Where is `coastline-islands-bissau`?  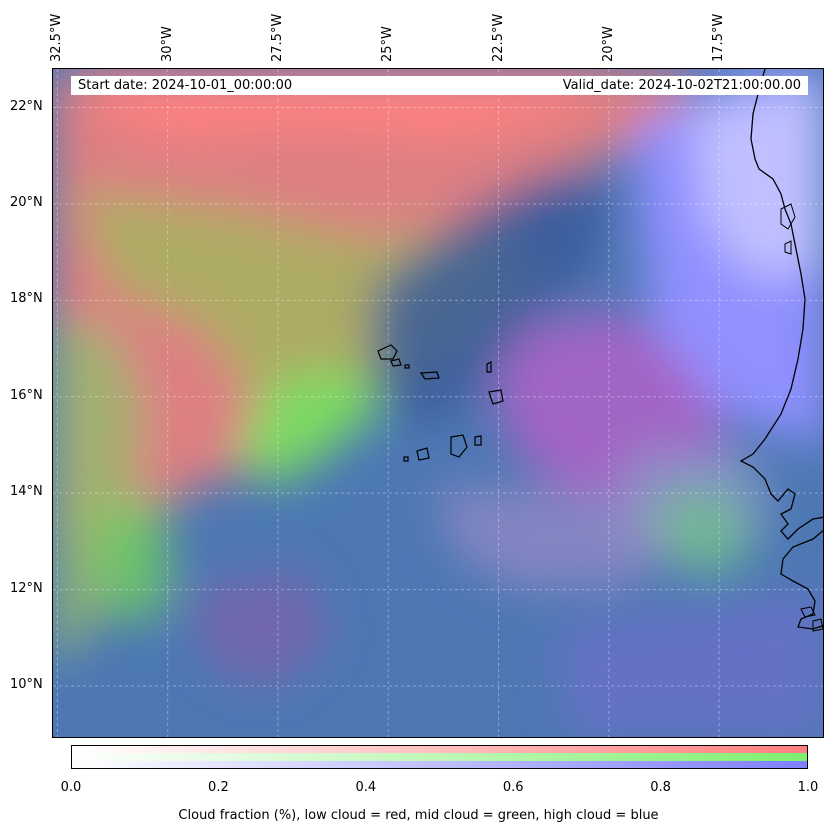 coastline-islands-bissau is located at coordinates (811, 619).